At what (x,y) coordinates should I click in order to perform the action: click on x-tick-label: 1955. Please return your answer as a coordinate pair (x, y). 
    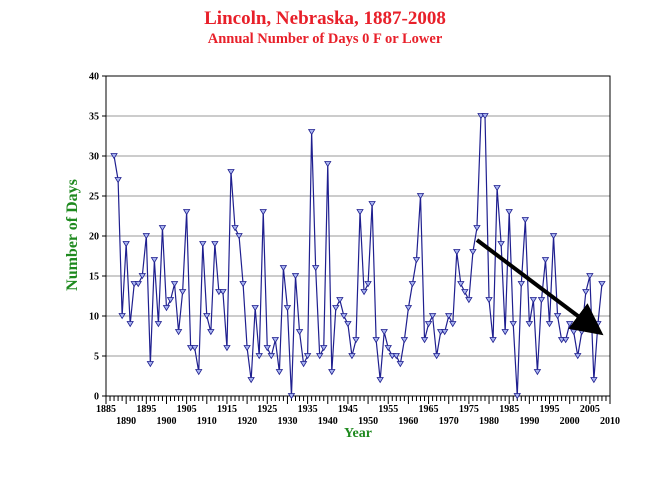
    Looking at the image, I should click on (388, 409).